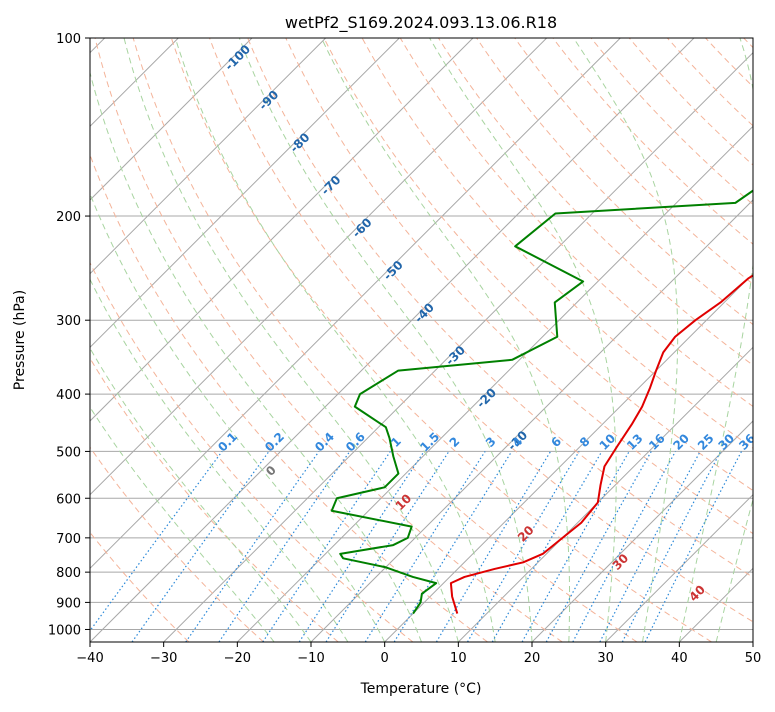 The height and width of the screenshot is (712, 775). Describe the element at coordinates (68, 395) in the screenshot. I see `y-tick-label: 400` at that location.